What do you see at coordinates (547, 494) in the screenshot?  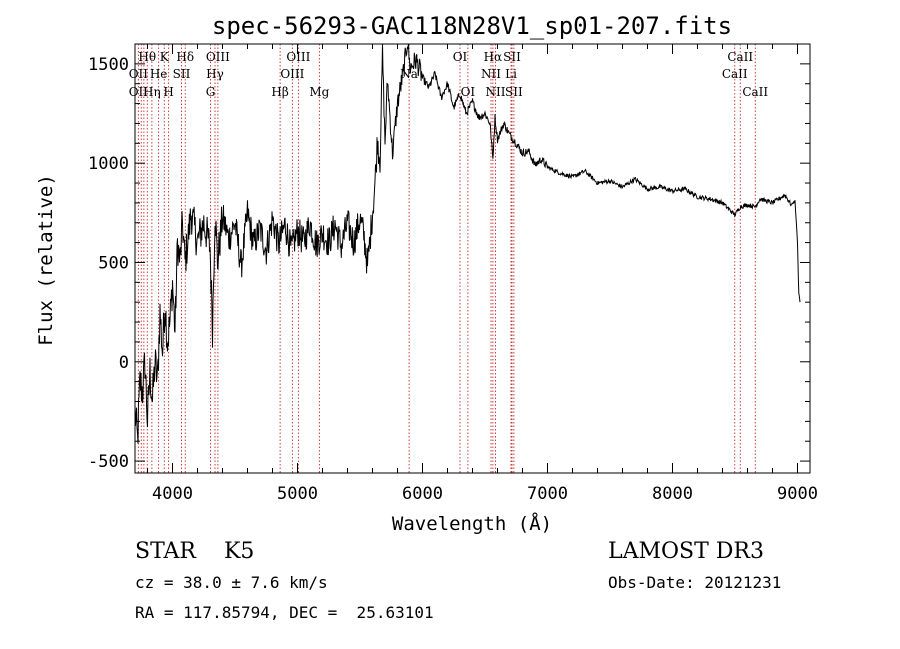 I see `x-tick-label: 7000` at bounding box center [547, 494].